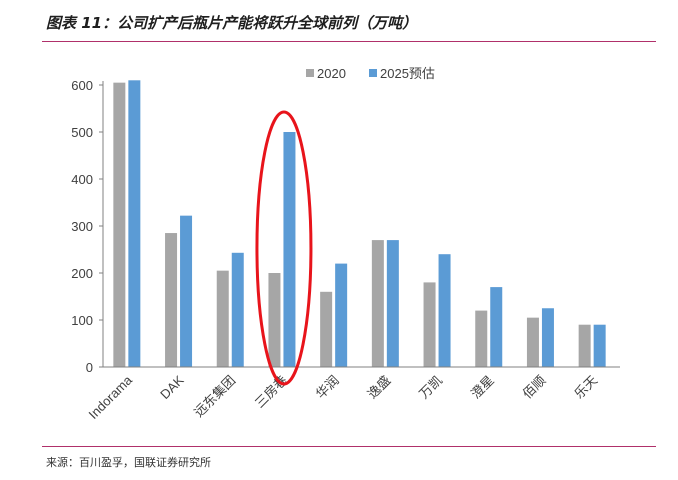  What do you see at coordinates (482, 387) in the screenshot?
I see `x-tick-label: 澄星` at bounding box center [482, 387].